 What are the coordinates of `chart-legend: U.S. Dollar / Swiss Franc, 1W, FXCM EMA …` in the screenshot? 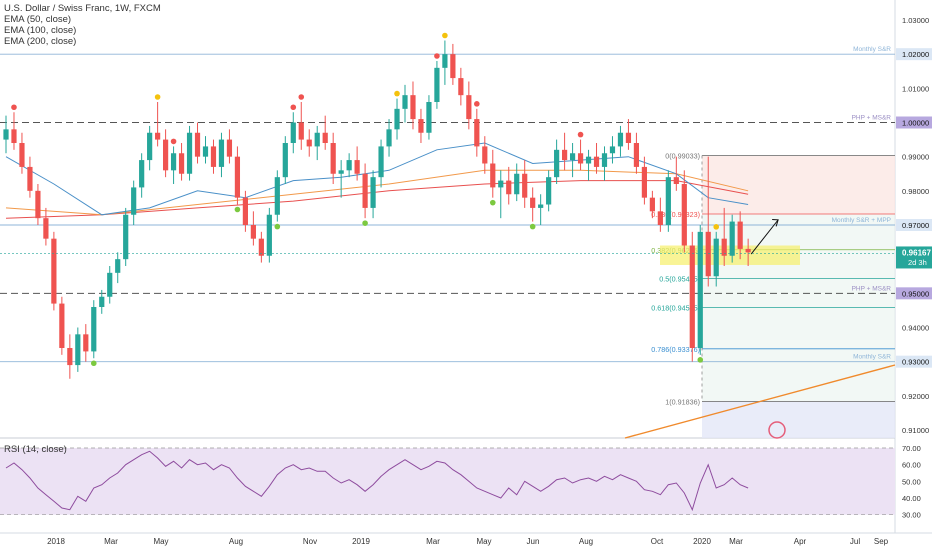 It's located at (82, 25).